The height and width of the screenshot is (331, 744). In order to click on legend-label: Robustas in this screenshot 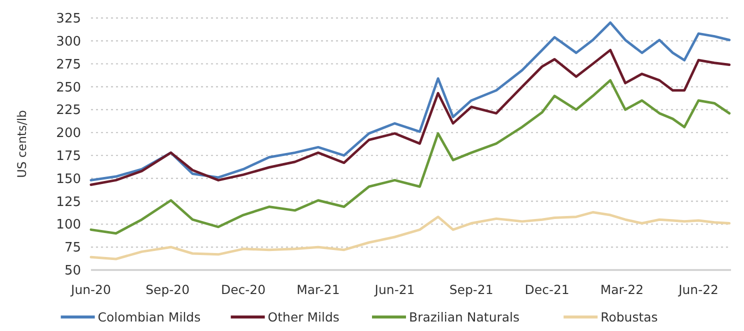, I will do `click(629, 316)`.